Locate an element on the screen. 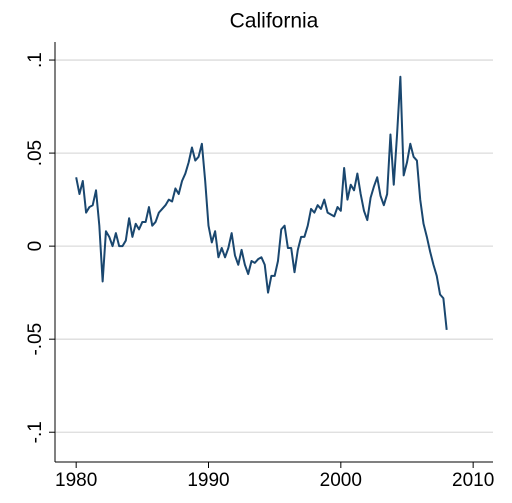 Image resolution: width=512 pixels, height=503 pixels. x-tick-label: 1990 is located at coordinates (208, 480).